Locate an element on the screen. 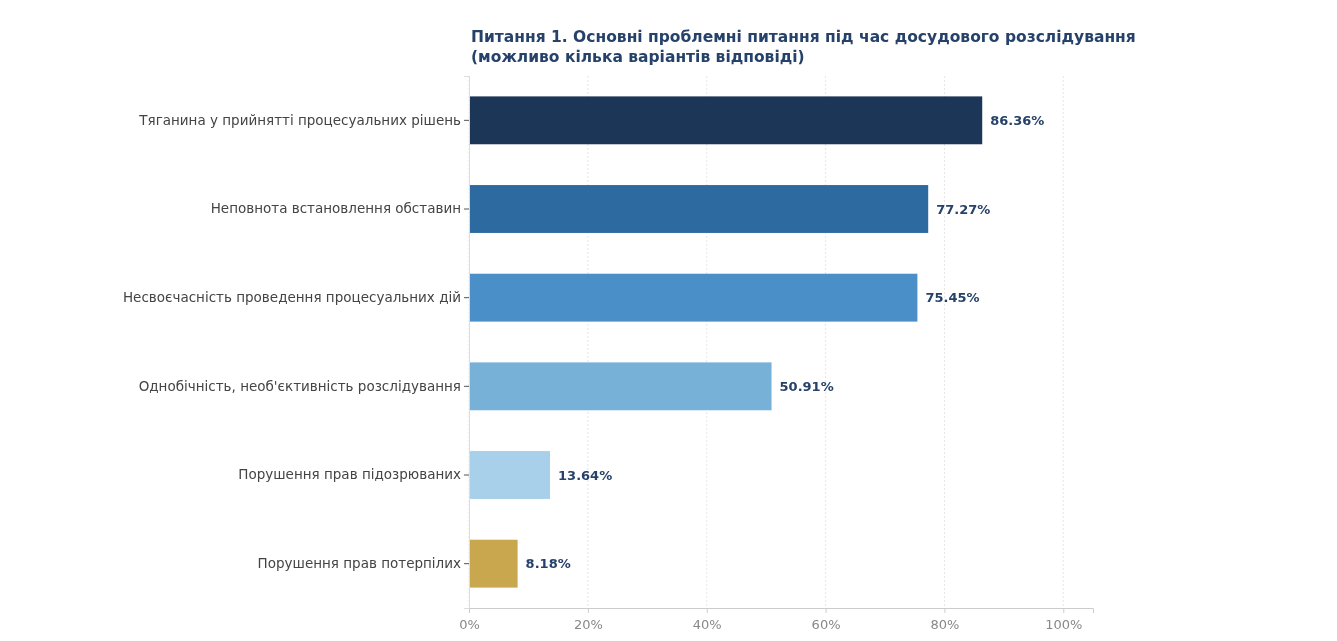  x-tick-label: 20% is located at coordinates (588, 624).